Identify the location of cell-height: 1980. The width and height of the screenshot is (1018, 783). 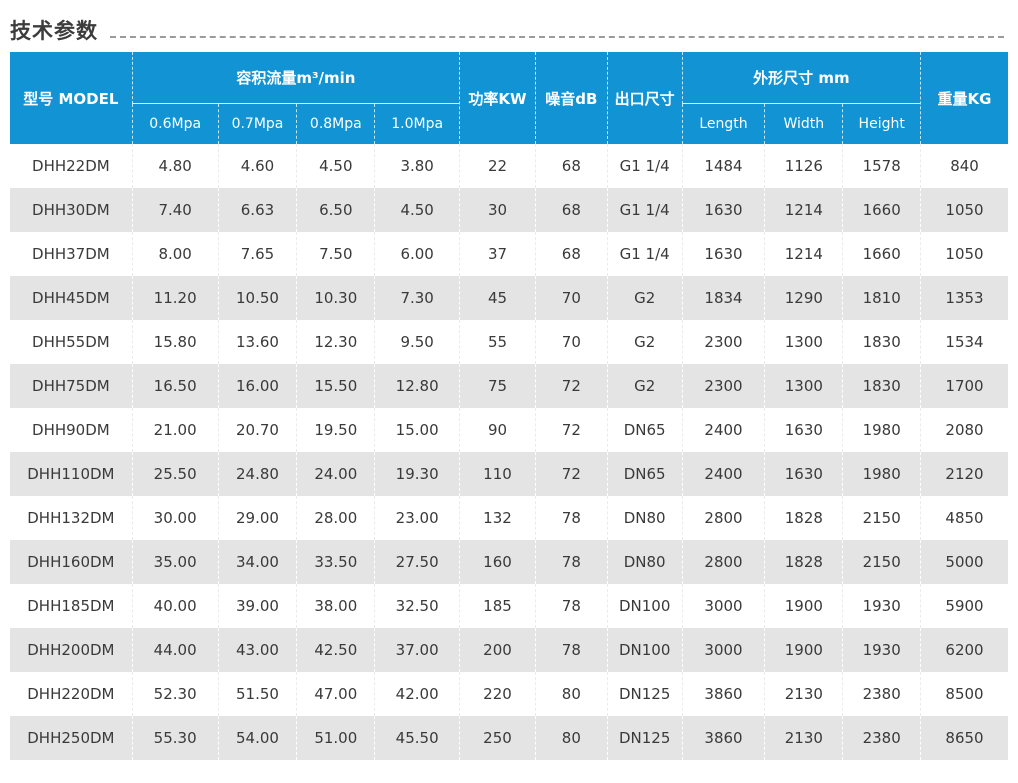
(881, 474).